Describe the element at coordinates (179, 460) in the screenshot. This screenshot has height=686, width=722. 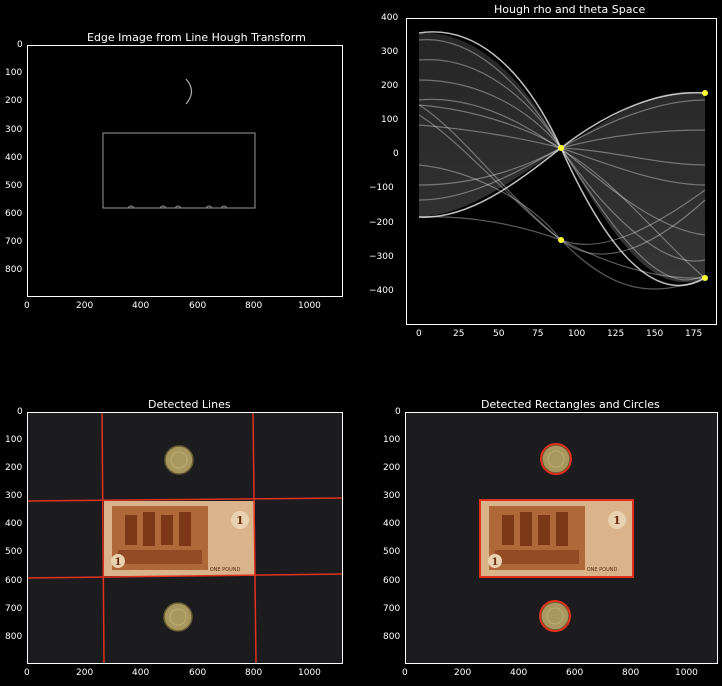
I see `coin-top` at that location.